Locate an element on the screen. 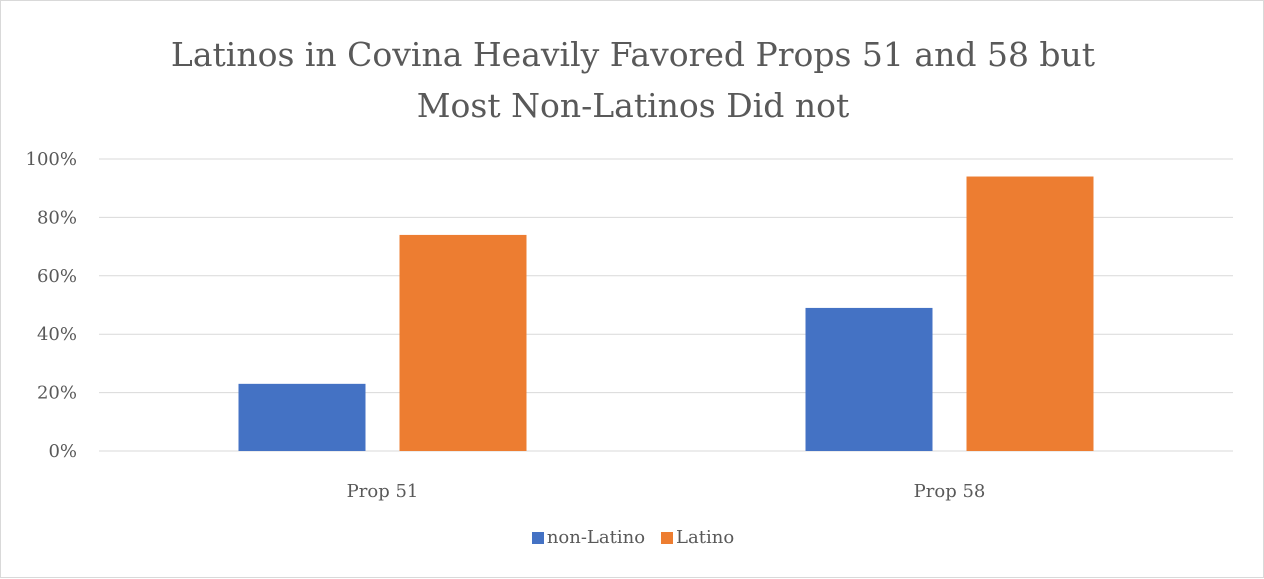  legend: non-Latino Latino is located at coordinates (632, 537).